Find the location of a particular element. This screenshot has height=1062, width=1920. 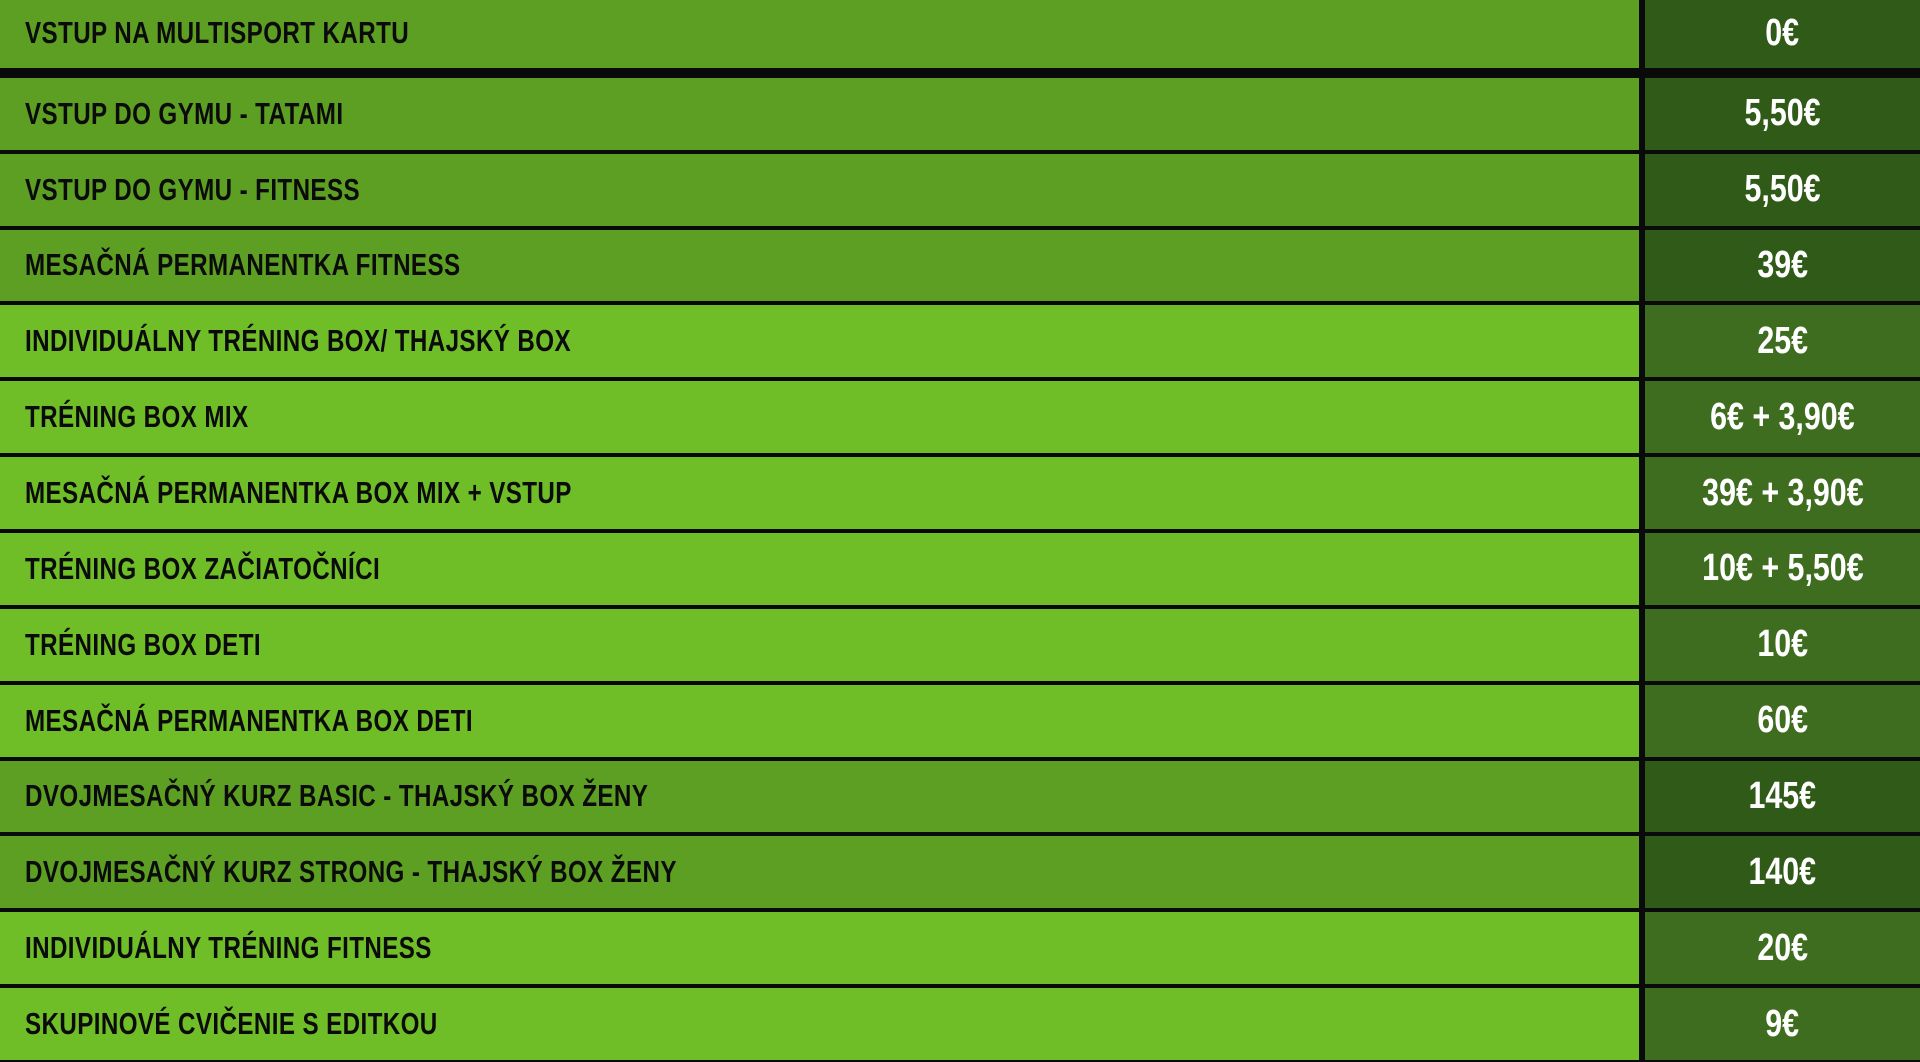

price-cell: 25€ is located at coordinates (1782, 341).